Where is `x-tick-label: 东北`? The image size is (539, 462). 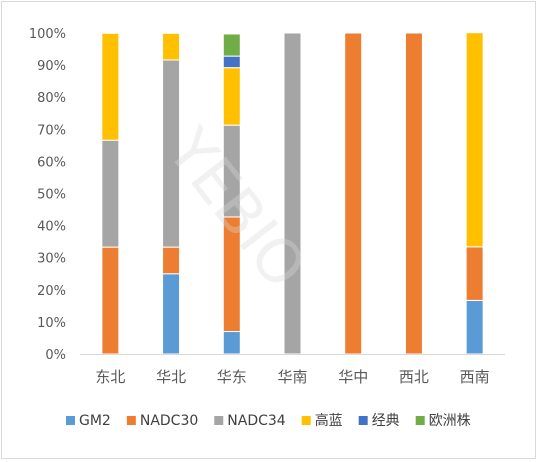 x-tick-label: 东北 is located at coordinates (110, 377).